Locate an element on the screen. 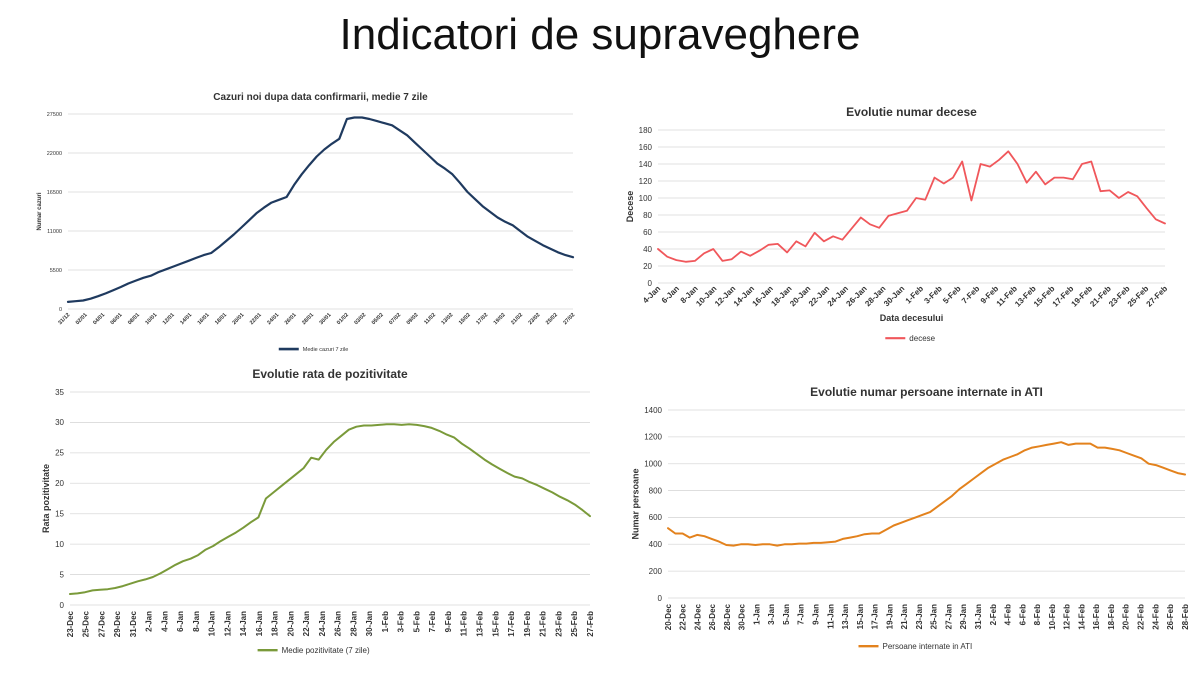  x-tick-label: 16-Feb is located at coordinates (1096, 617).